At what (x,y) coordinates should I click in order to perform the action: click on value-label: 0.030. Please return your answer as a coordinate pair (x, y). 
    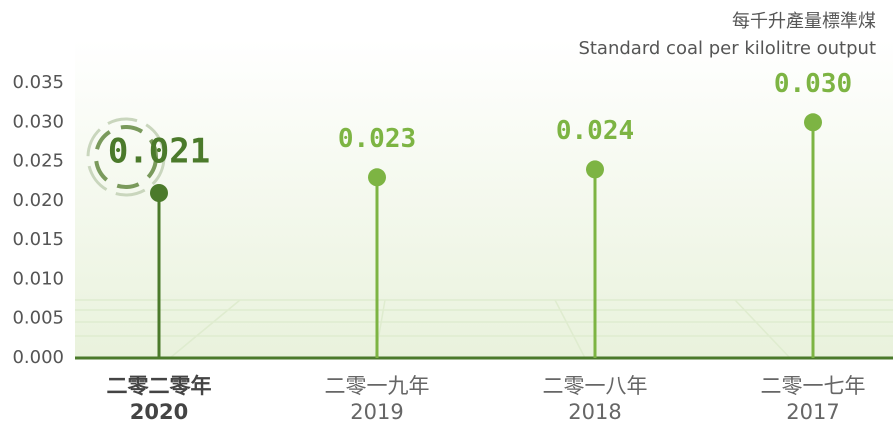
    Looking at the image, I should click on (813, 84).